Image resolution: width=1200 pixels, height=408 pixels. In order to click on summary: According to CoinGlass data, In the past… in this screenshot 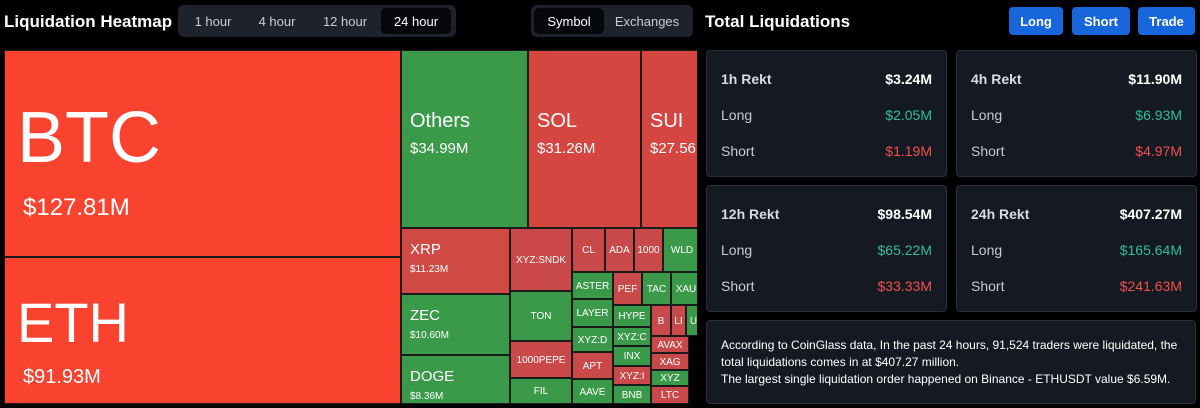, I will do `click(951, 362)`.